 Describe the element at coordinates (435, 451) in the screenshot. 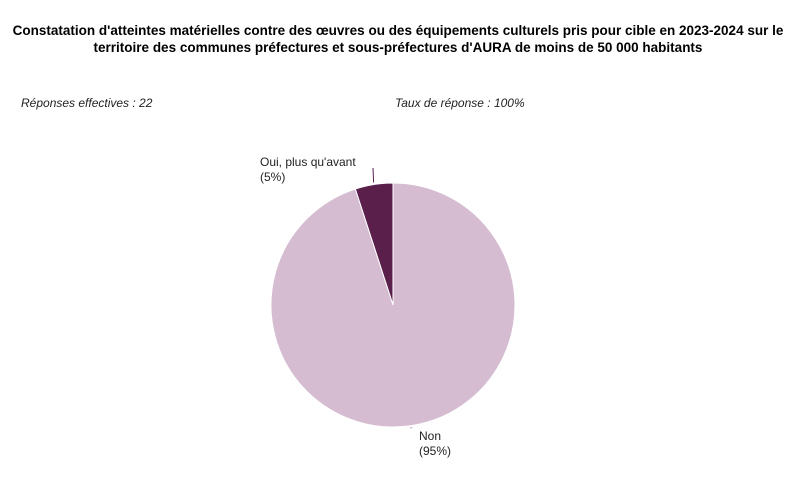

I see `slice-value-label-1: (95%)` at that location.